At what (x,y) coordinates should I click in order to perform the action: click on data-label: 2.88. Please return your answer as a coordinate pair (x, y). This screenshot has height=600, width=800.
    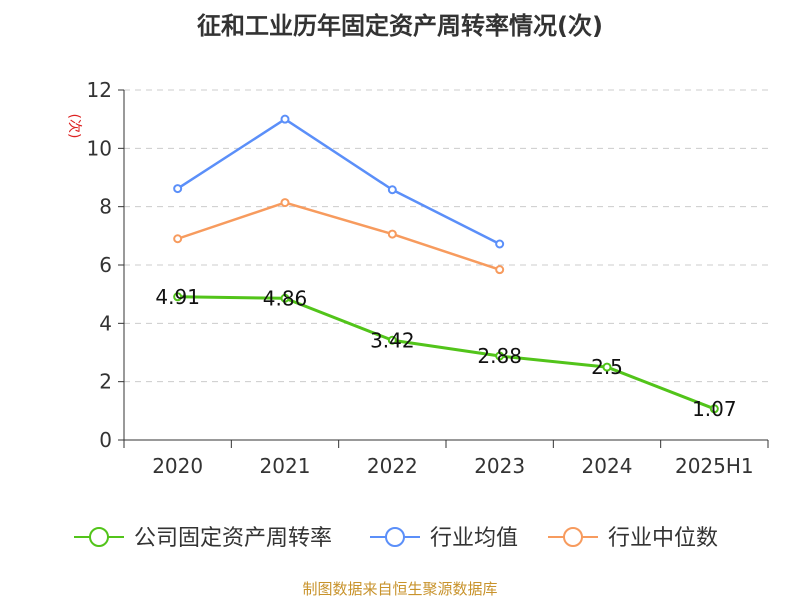
    Looking at the image, I should click on (499, 356).